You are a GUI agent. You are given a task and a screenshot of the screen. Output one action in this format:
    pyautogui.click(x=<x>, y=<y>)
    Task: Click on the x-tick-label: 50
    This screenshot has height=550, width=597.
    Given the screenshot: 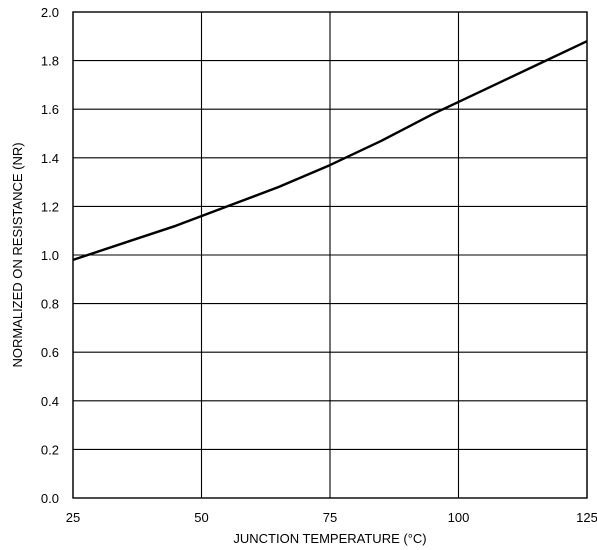 What is the action you would take?
    pyautogui.click(x=201, y=517)
    